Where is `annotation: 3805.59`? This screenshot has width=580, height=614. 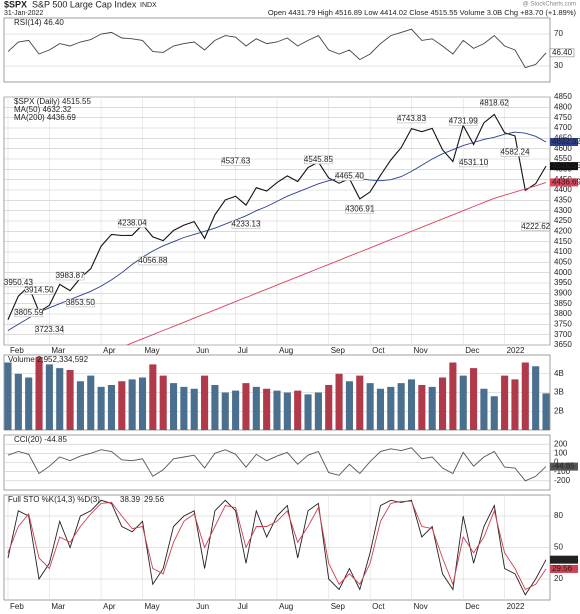
annotation: 3805.59 is located at coordinates (28, 312).